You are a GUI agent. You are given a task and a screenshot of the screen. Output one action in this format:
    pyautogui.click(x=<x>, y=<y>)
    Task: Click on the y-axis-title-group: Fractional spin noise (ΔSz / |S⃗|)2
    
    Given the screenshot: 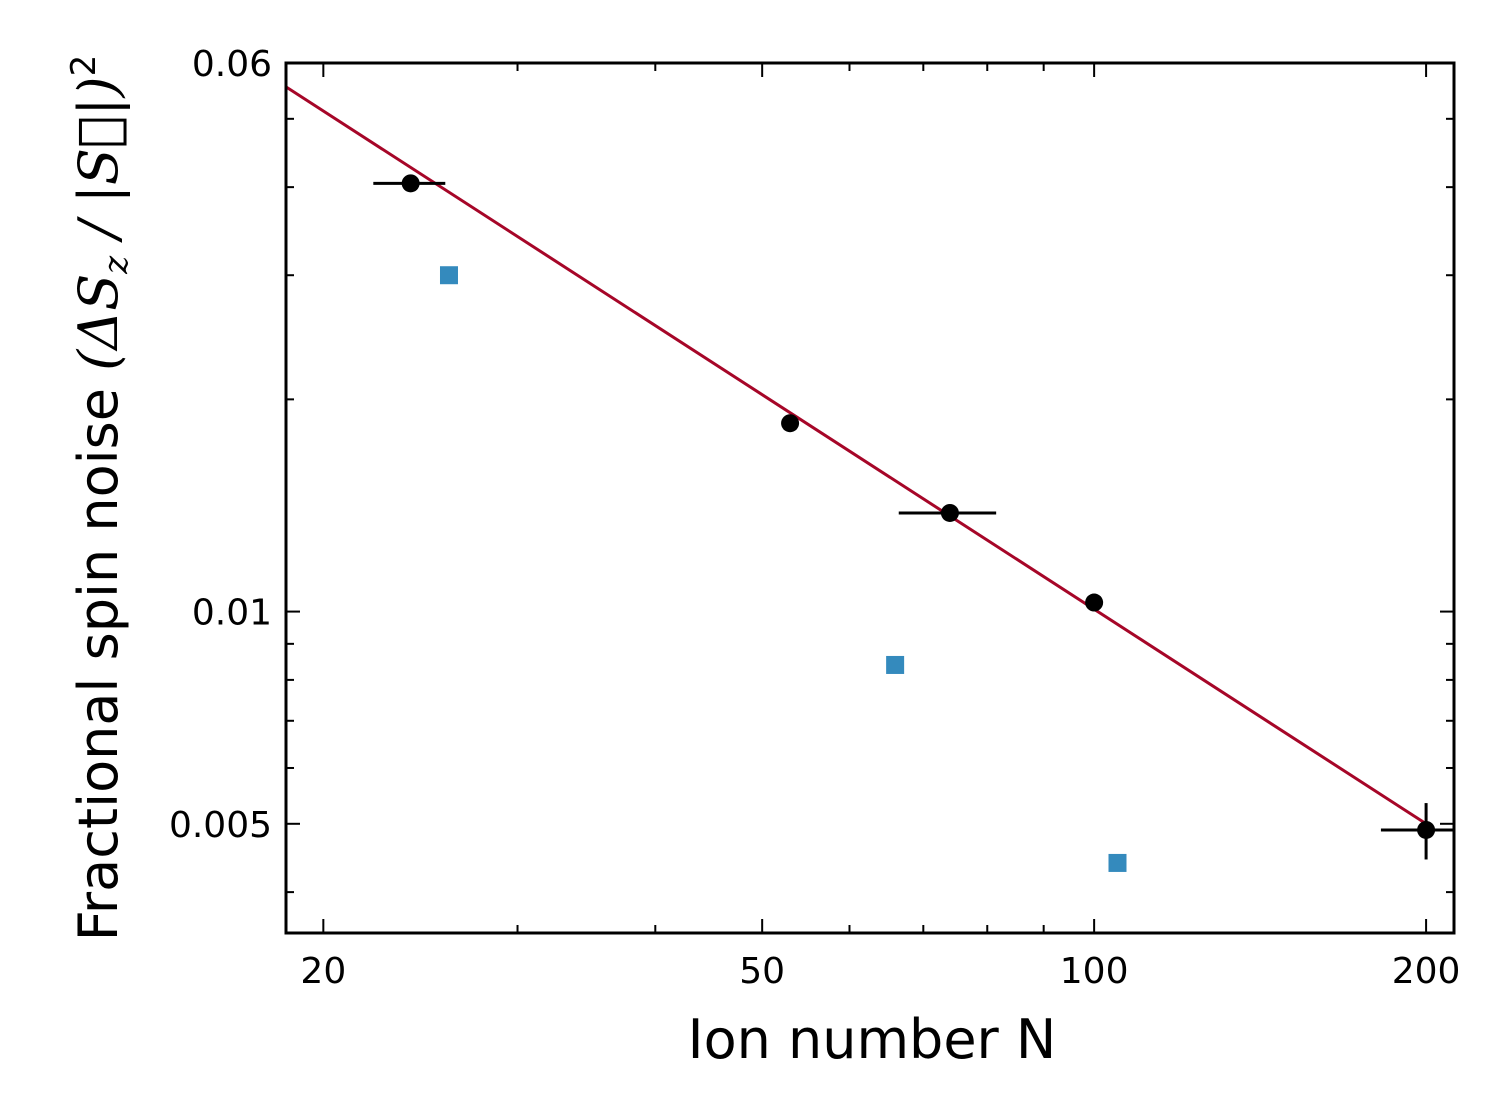 What is the action you would take?
    pyautogui.click(x=100, y=498)
    